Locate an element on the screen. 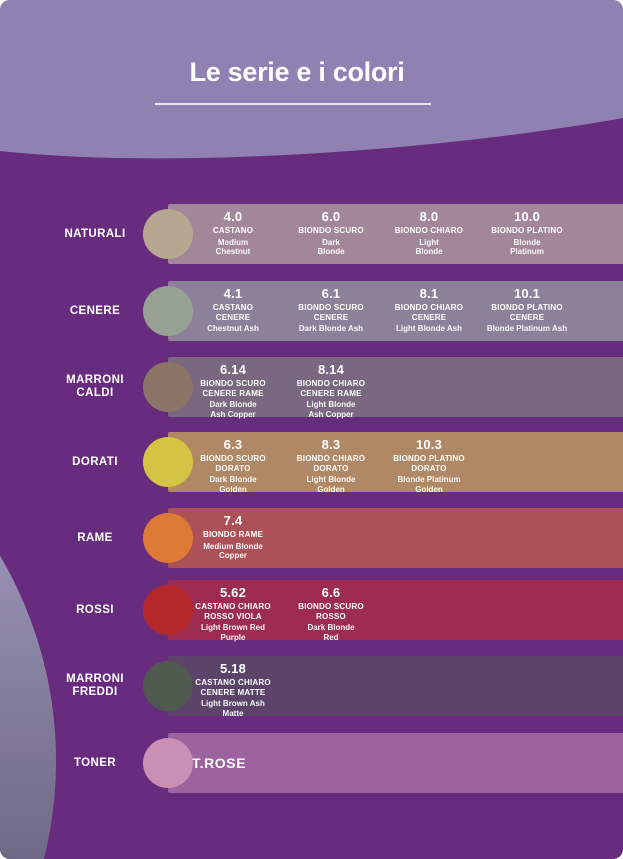 Image resolution: width=623 pixels, height=859 pixels. series-row-toner: TONER T.ROSE is located at coordinates (311, 763).